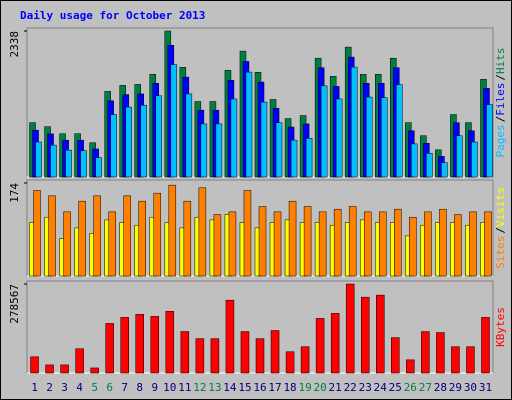 This screenshot has height=400, width=512. What do you see at coordinates (49, 387) in the screenshot?
I see `x-tick-label: 2` at bounding box center [49, 387].